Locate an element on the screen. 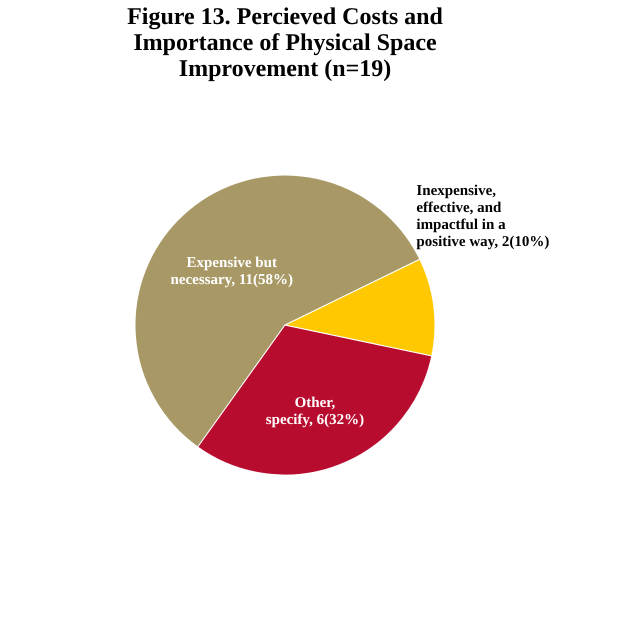  slice-label: Inexpensive, effective, and impactful in a positive way, 2(10%) is located at coordinates (483, 216).